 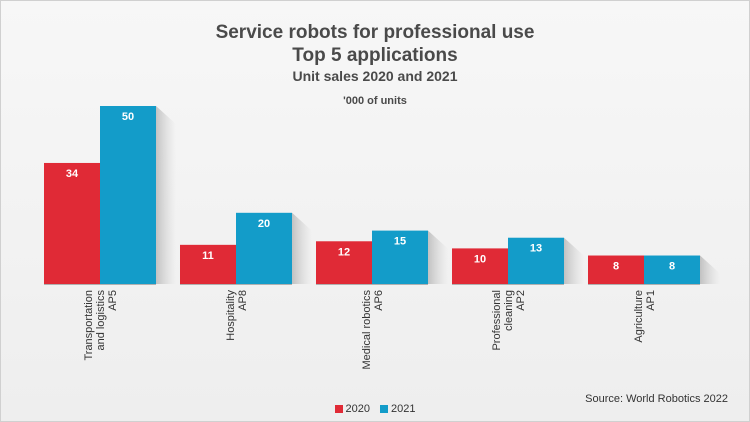 What do you see at coordinates (375, 101) in the screenshot?
I see `unit-note: '000 of units` at bounding box center [375, 101].